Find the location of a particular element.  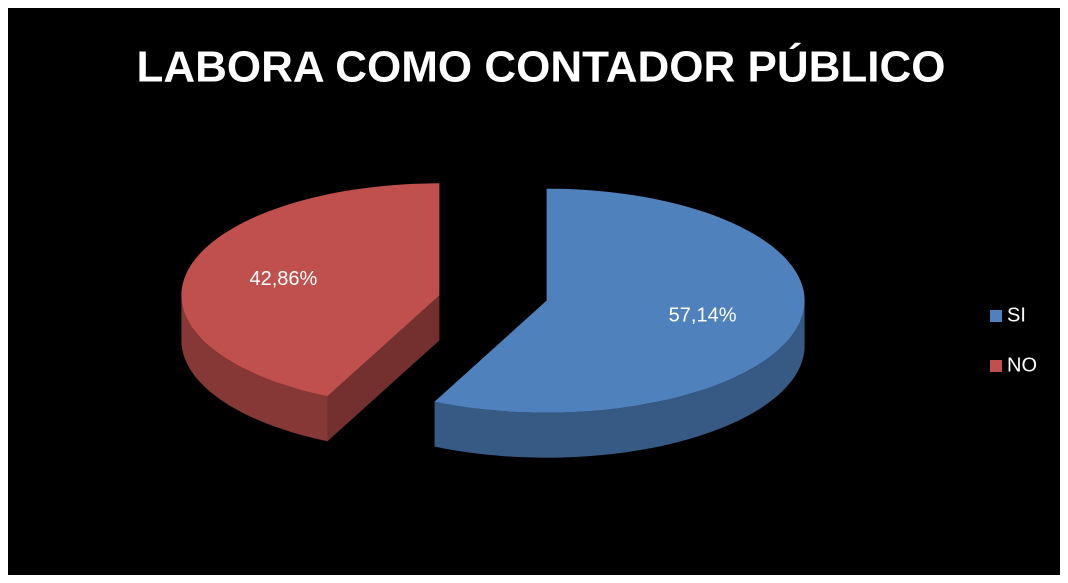

legend-label: NO is located at coordinates (1022, 365).